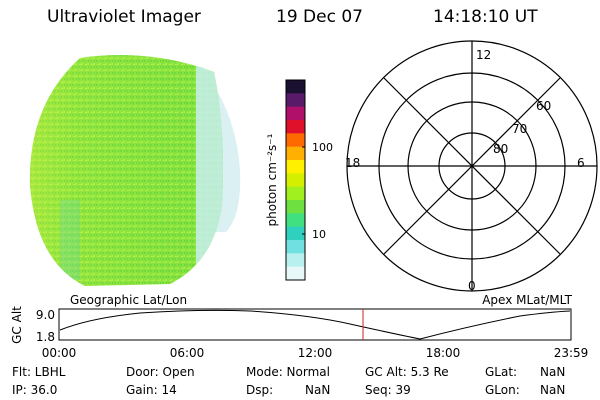 This screenshot has height=400, width=600. I want to click on polar-label-6: 6, so click(581, 163).